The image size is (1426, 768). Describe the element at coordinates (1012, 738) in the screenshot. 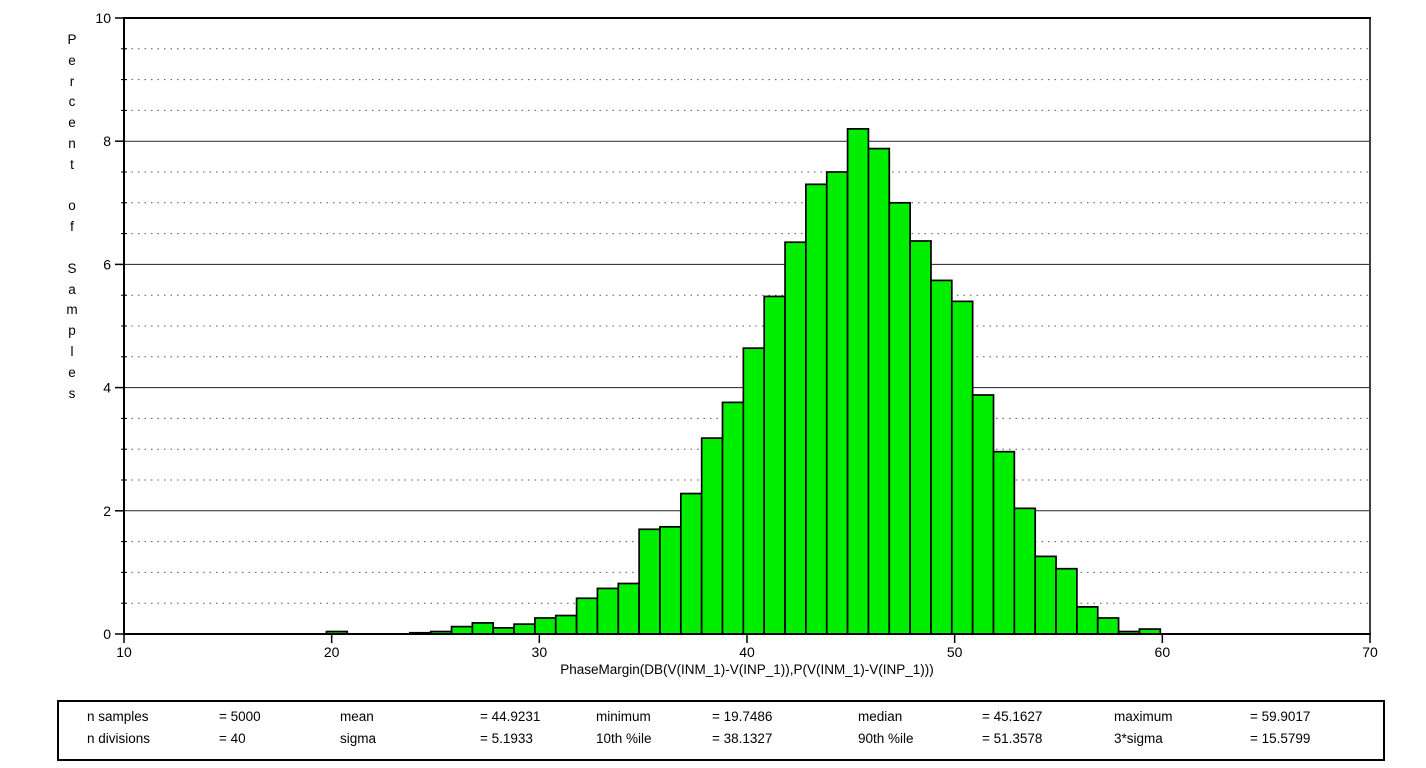

I see `stat-value: = 51.3578` at that location.